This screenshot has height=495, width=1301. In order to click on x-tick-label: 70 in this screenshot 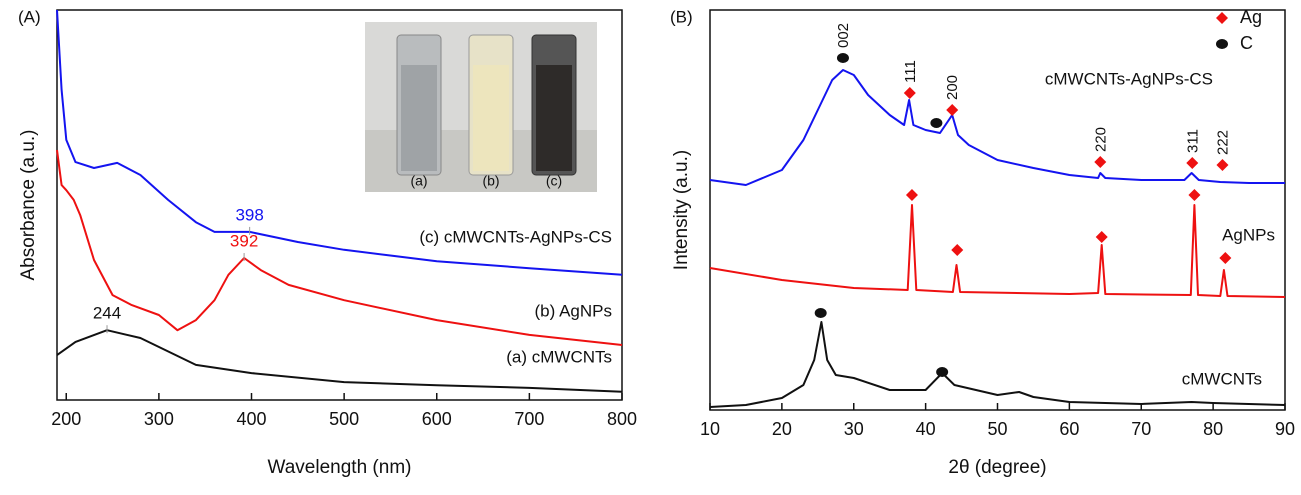, I will do `click(1141, 429)`.